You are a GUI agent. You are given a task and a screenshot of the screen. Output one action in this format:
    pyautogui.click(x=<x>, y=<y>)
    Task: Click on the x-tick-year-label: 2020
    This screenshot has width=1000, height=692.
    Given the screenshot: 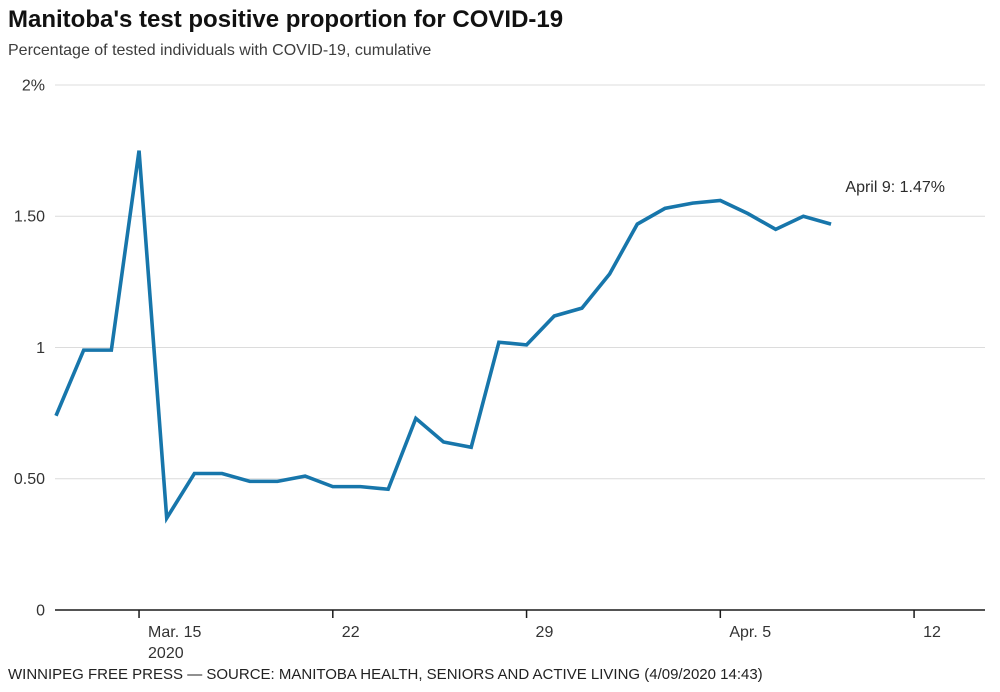 What is the action you would take?
    pyautogui.click(x=166, y=653)
    